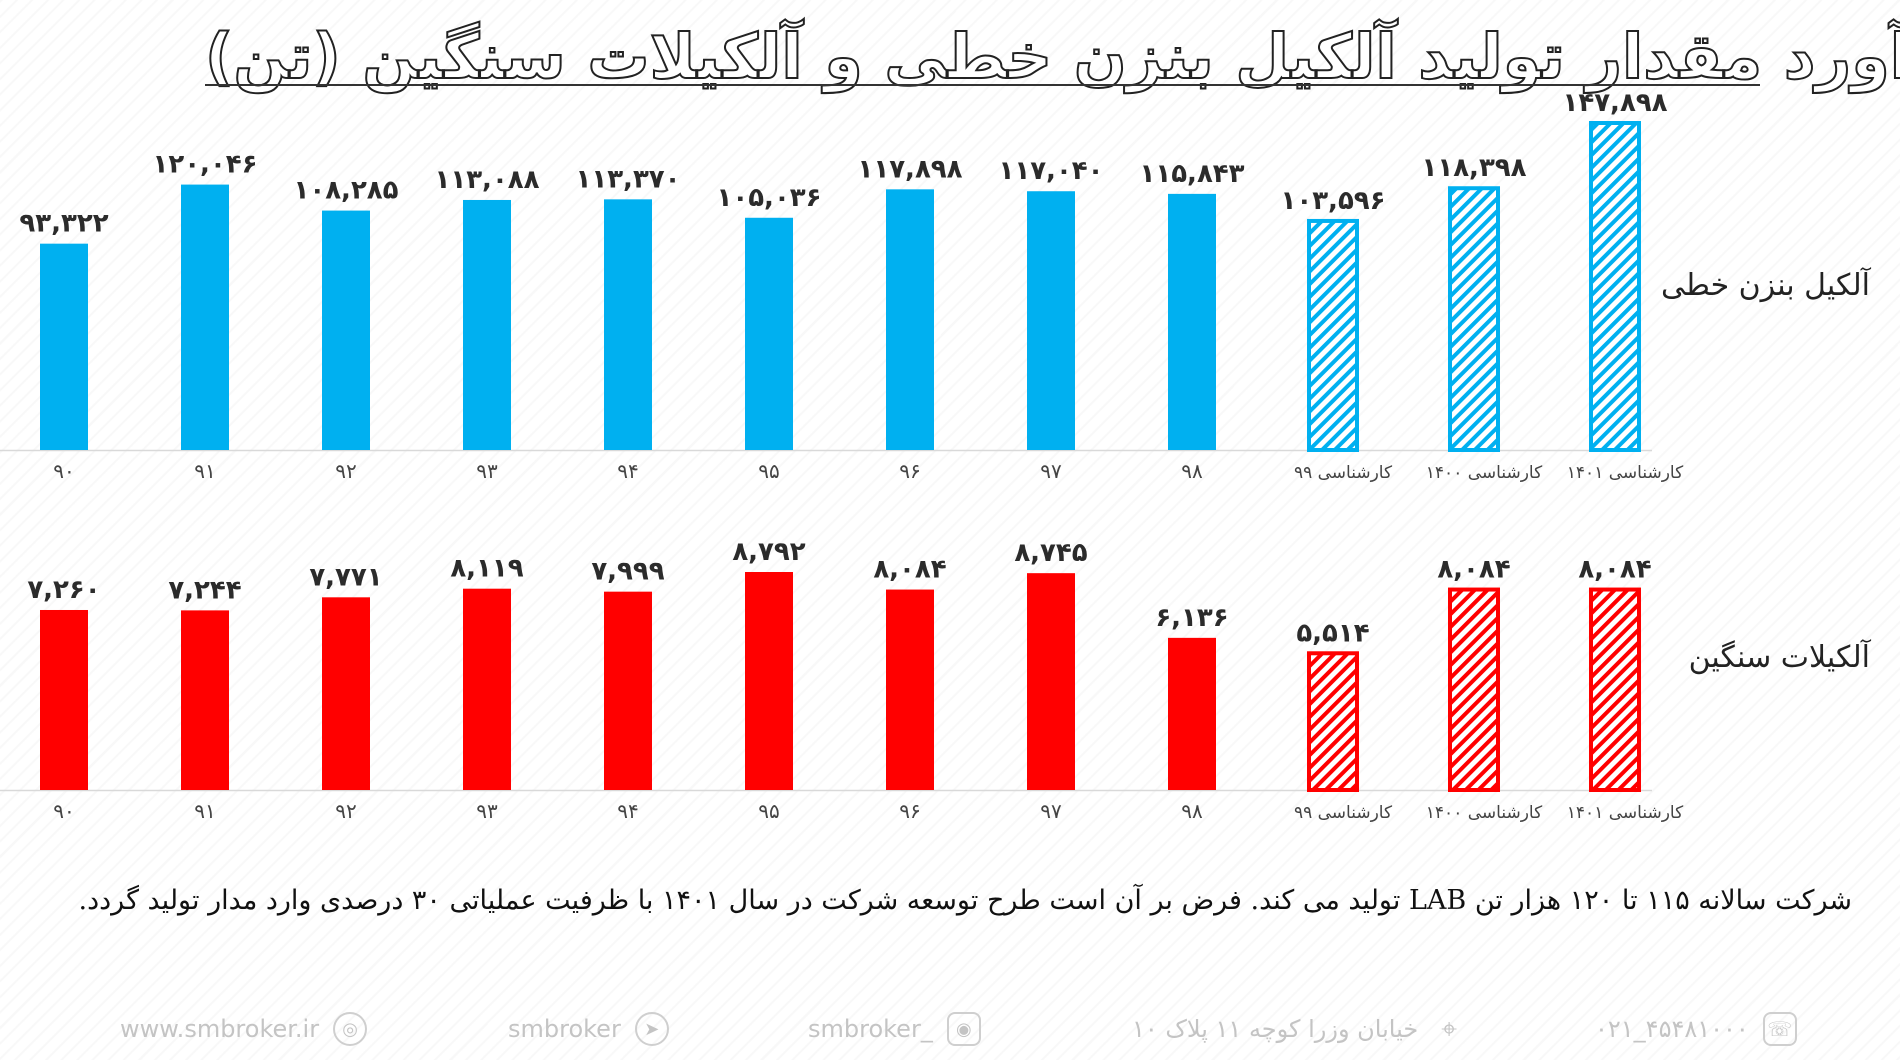 The height and width of the screenshot is (1060, 1900). I want to click on footer-website: www.smbroker.ir ◎, so click(244, 1029).